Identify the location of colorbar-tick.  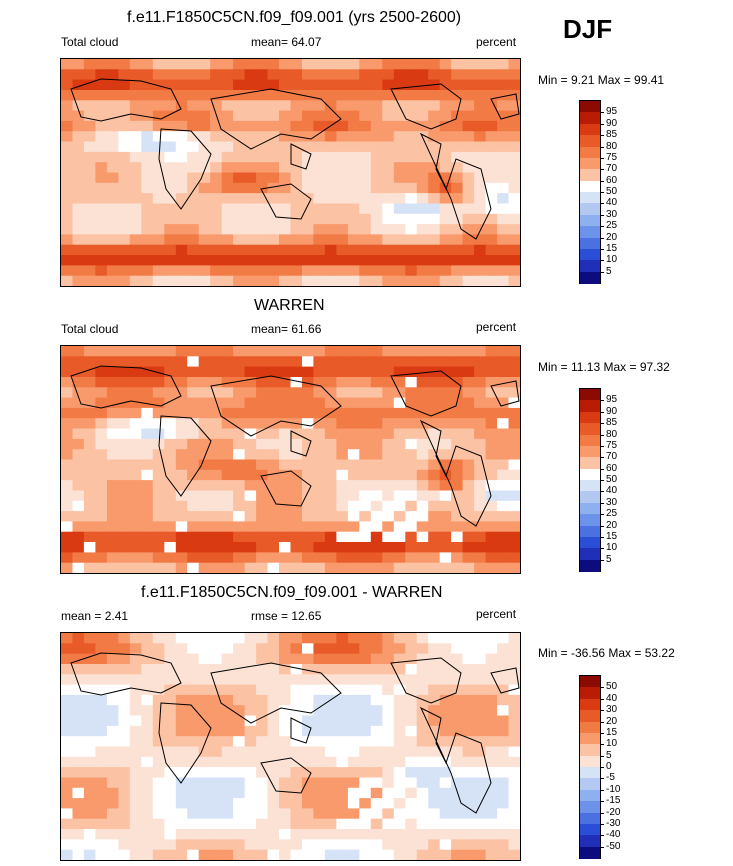
(602, 435).